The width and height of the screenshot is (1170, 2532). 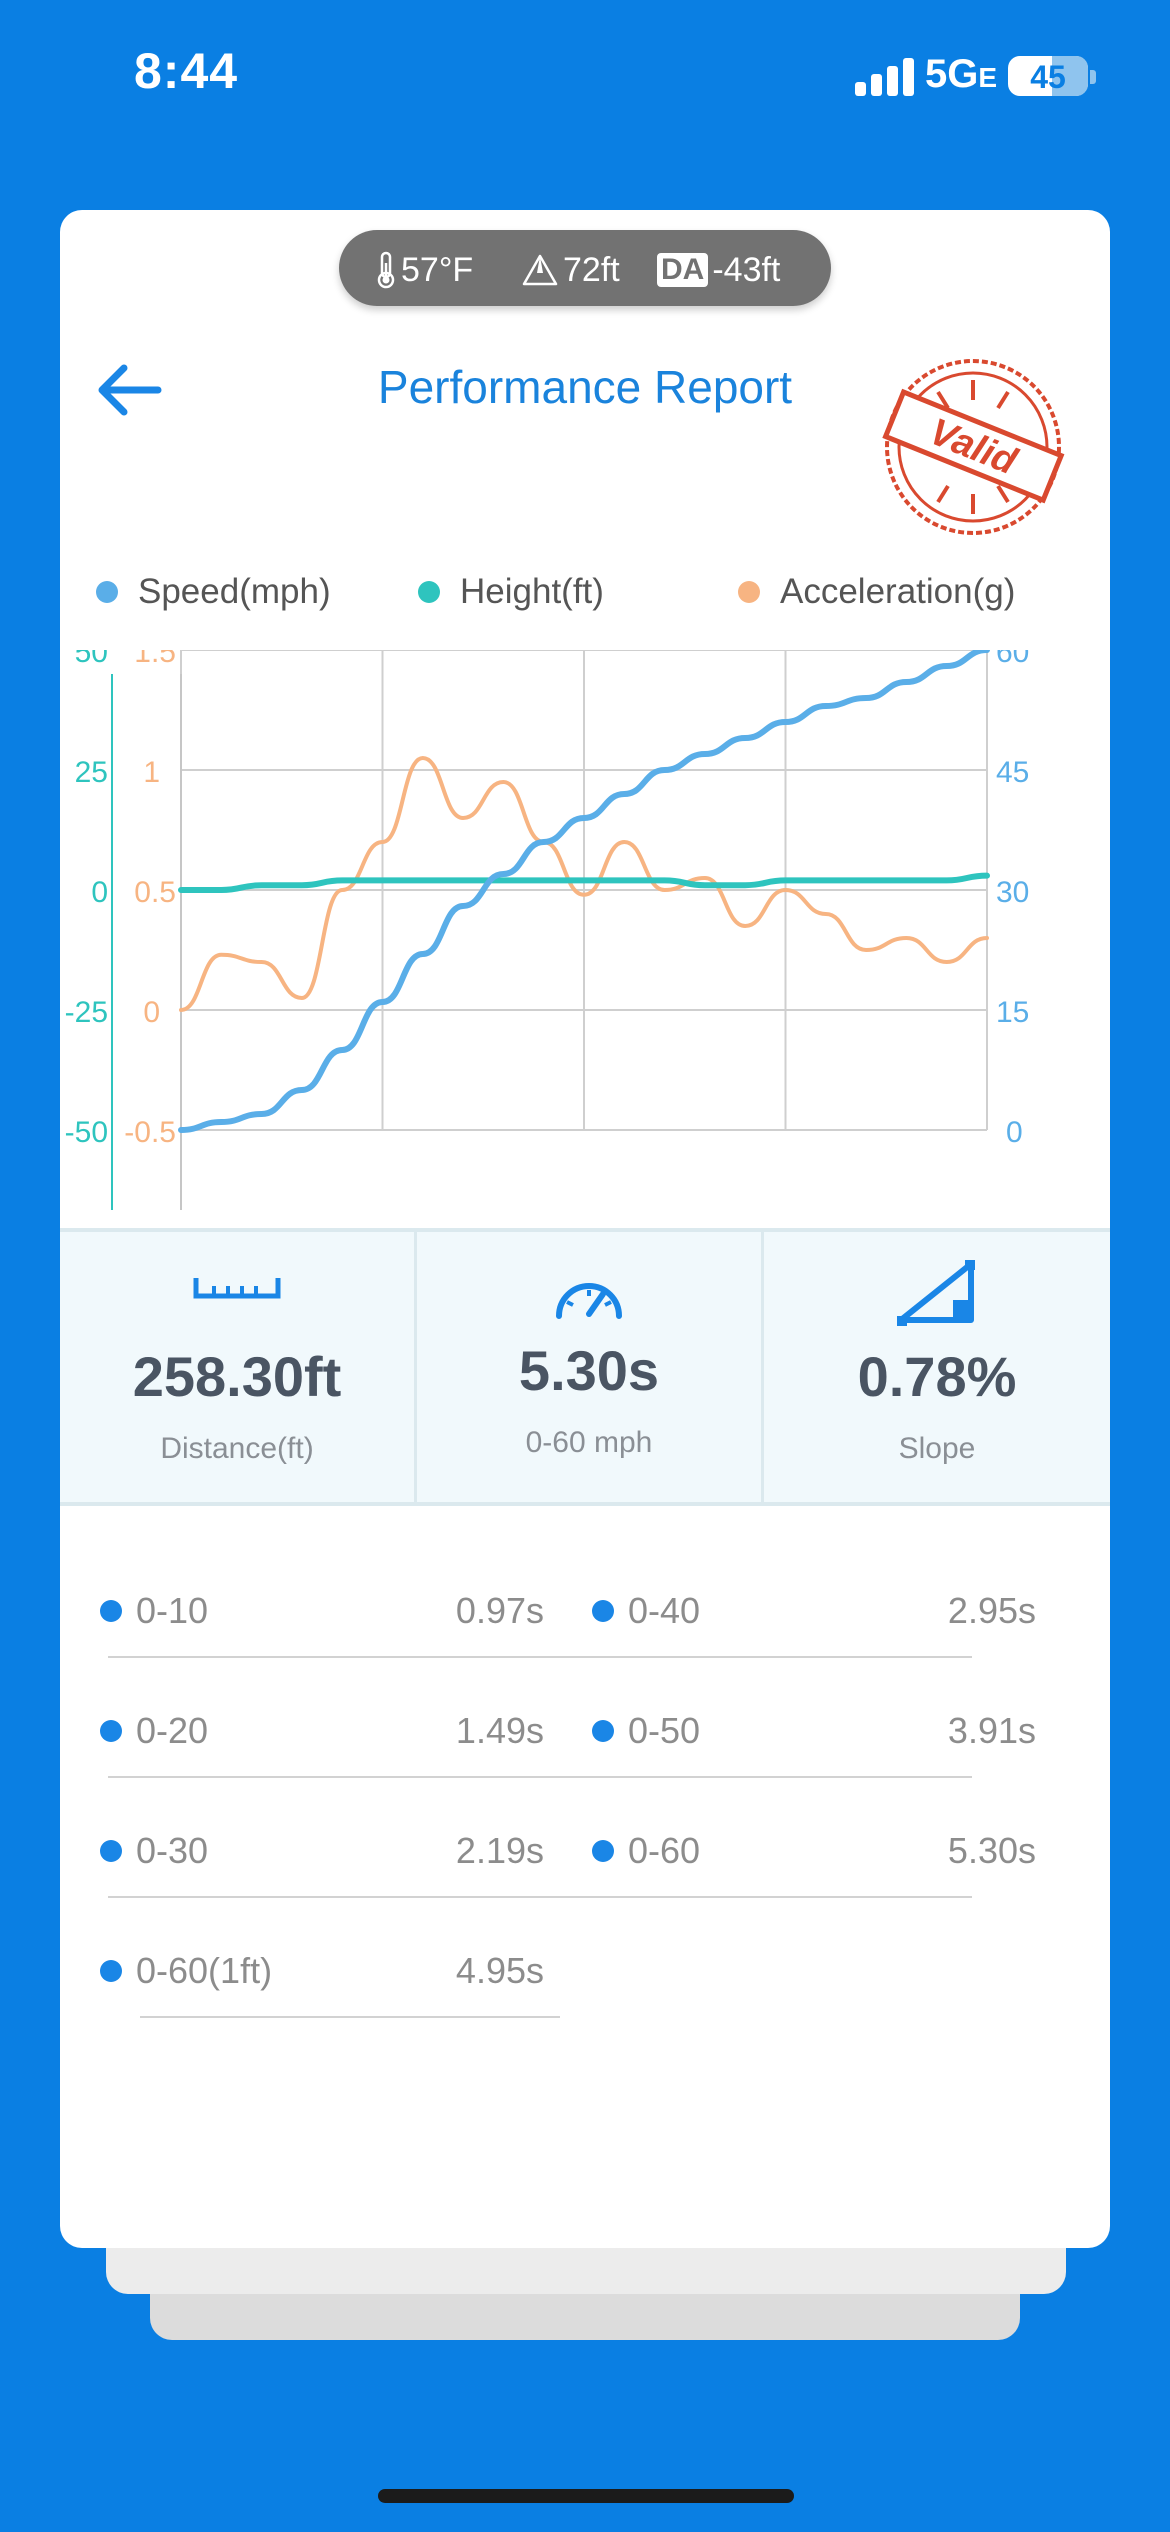 I want to click on tick-label: 1, so click(x=151, y=772).